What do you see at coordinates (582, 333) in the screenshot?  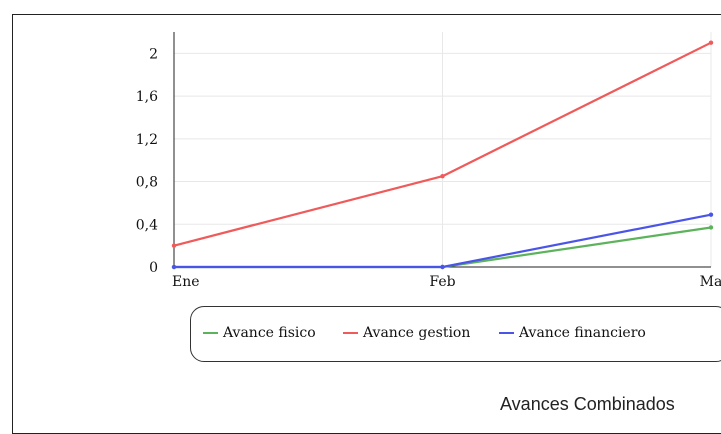 I see `legend-label-financiero: Avance financiero` at bounding box center [582, 333].